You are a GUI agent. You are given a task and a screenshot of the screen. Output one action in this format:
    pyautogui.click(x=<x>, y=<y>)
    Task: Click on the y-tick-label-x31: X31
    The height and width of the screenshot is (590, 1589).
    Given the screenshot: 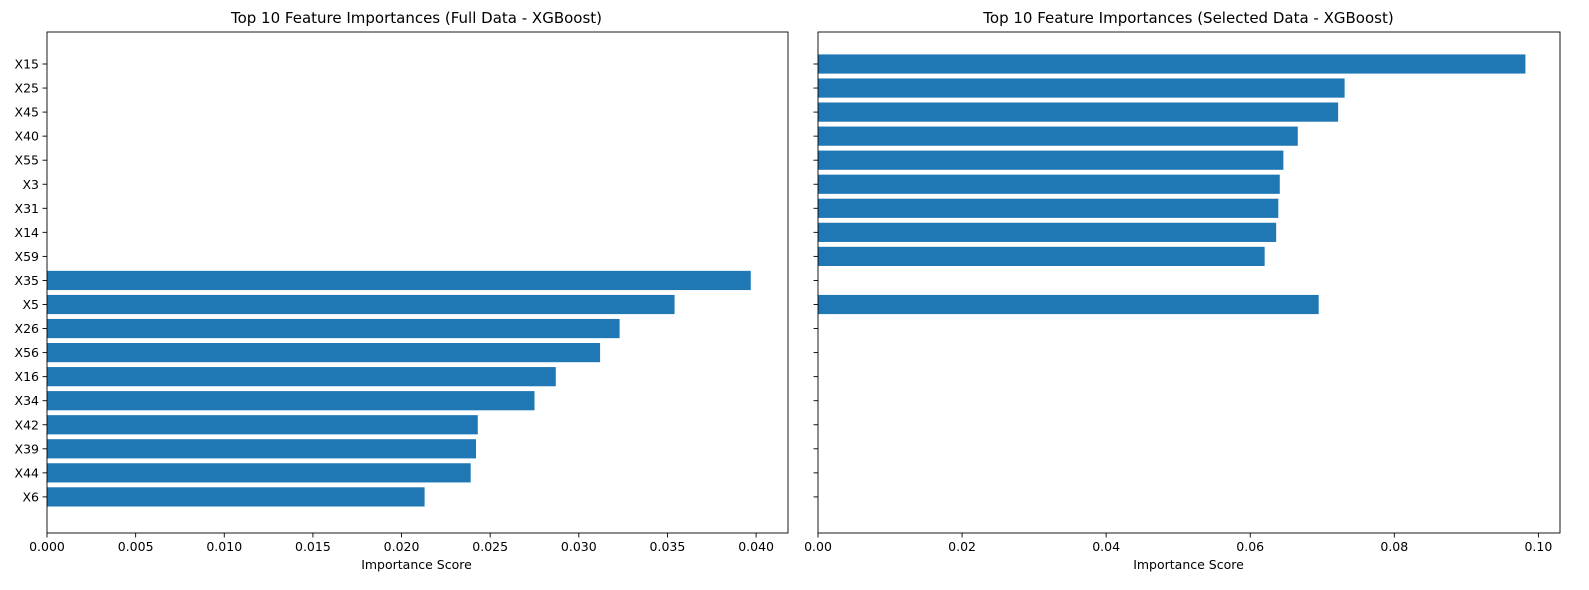 What is the action you would take?
    pyautogui.click(x=27, y=208)
    